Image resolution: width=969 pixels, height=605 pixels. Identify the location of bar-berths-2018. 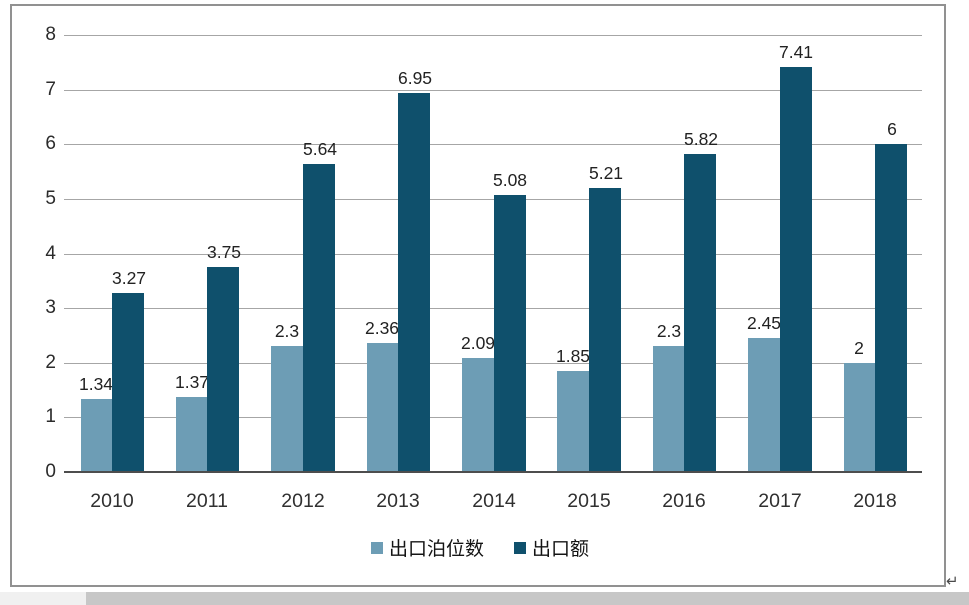
(860, 417).